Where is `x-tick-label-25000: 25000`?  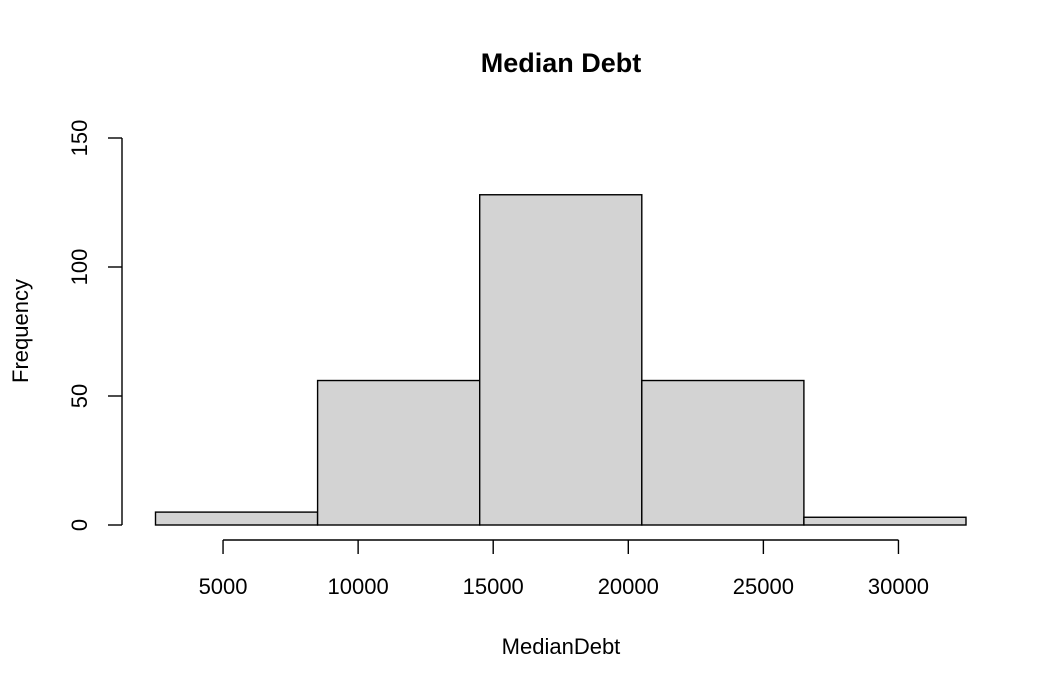
x-tick-label-25000: 25000 is located at coordinates (763, 586).